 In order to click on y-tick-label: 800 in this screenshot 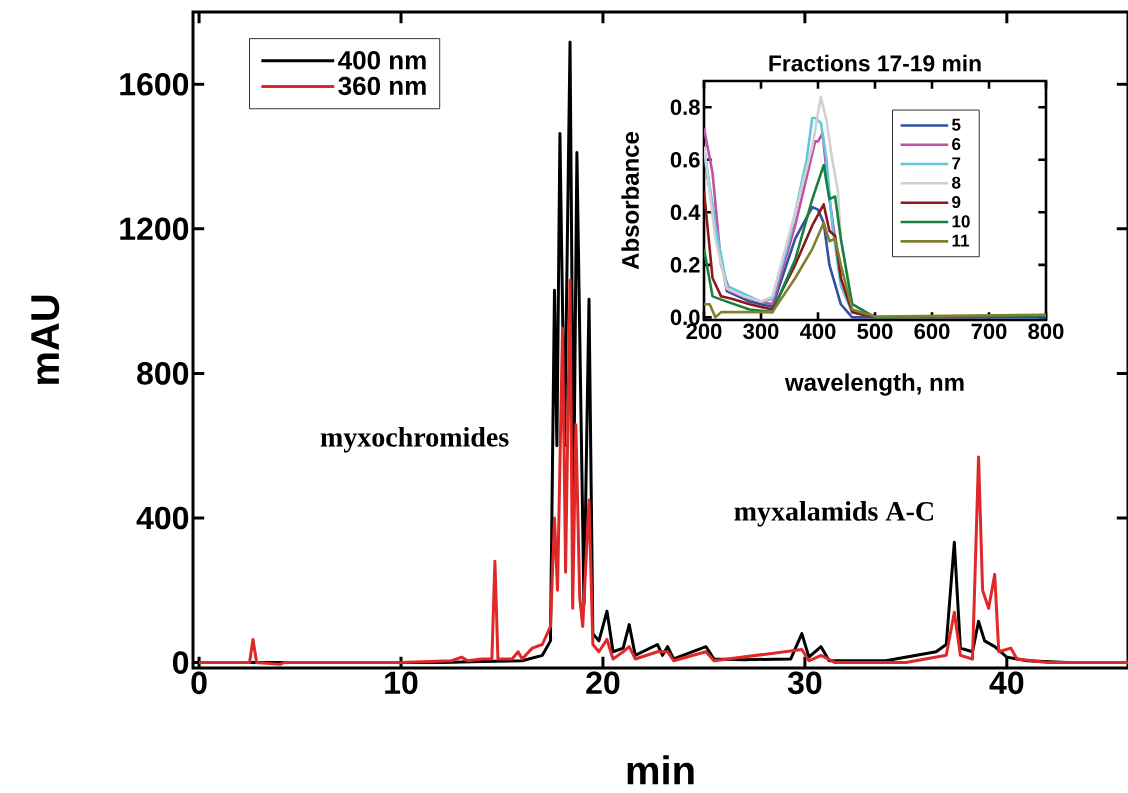, I will do `click(163, 373)`.